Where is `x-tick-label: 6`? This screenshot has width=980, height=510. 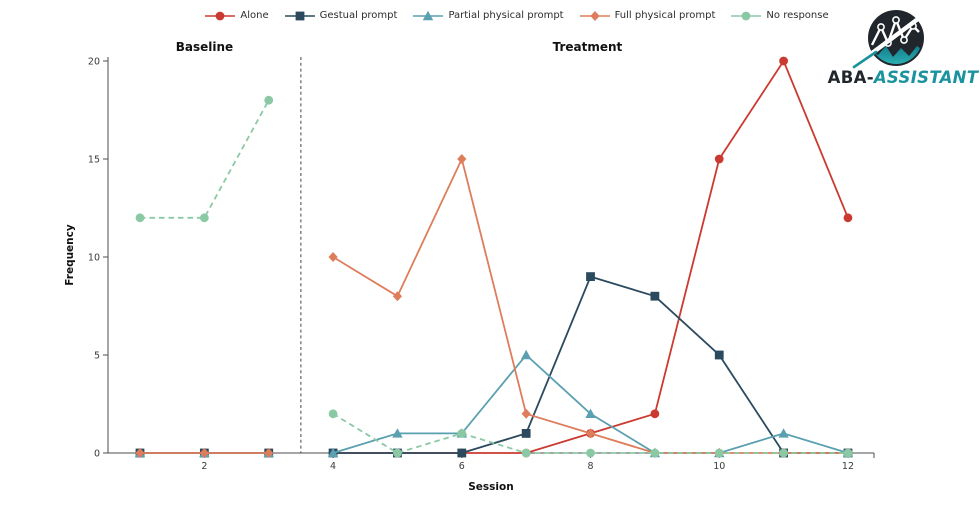
x-tick-label: 6 is located at coordinates (462, 466).